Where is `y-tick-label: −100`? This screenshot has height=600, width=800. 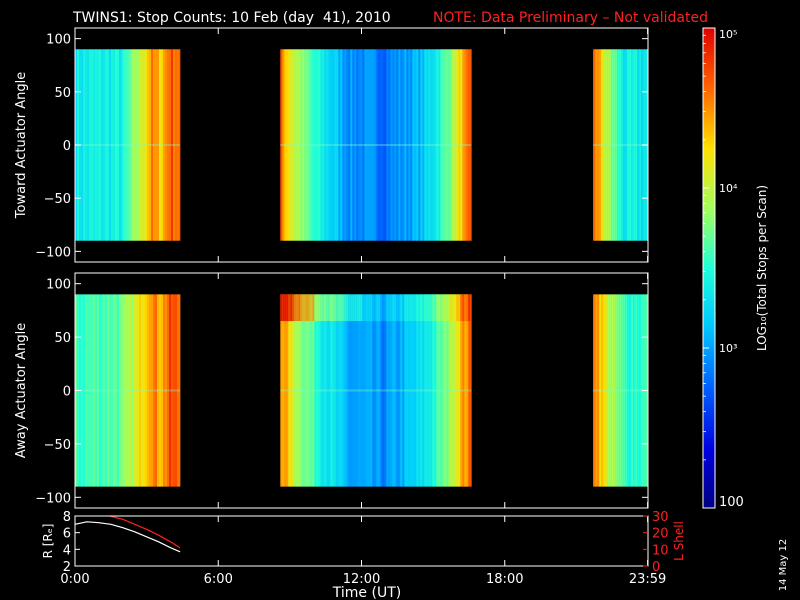 y-tick-label: −100 is located at coordinates (53, 498).